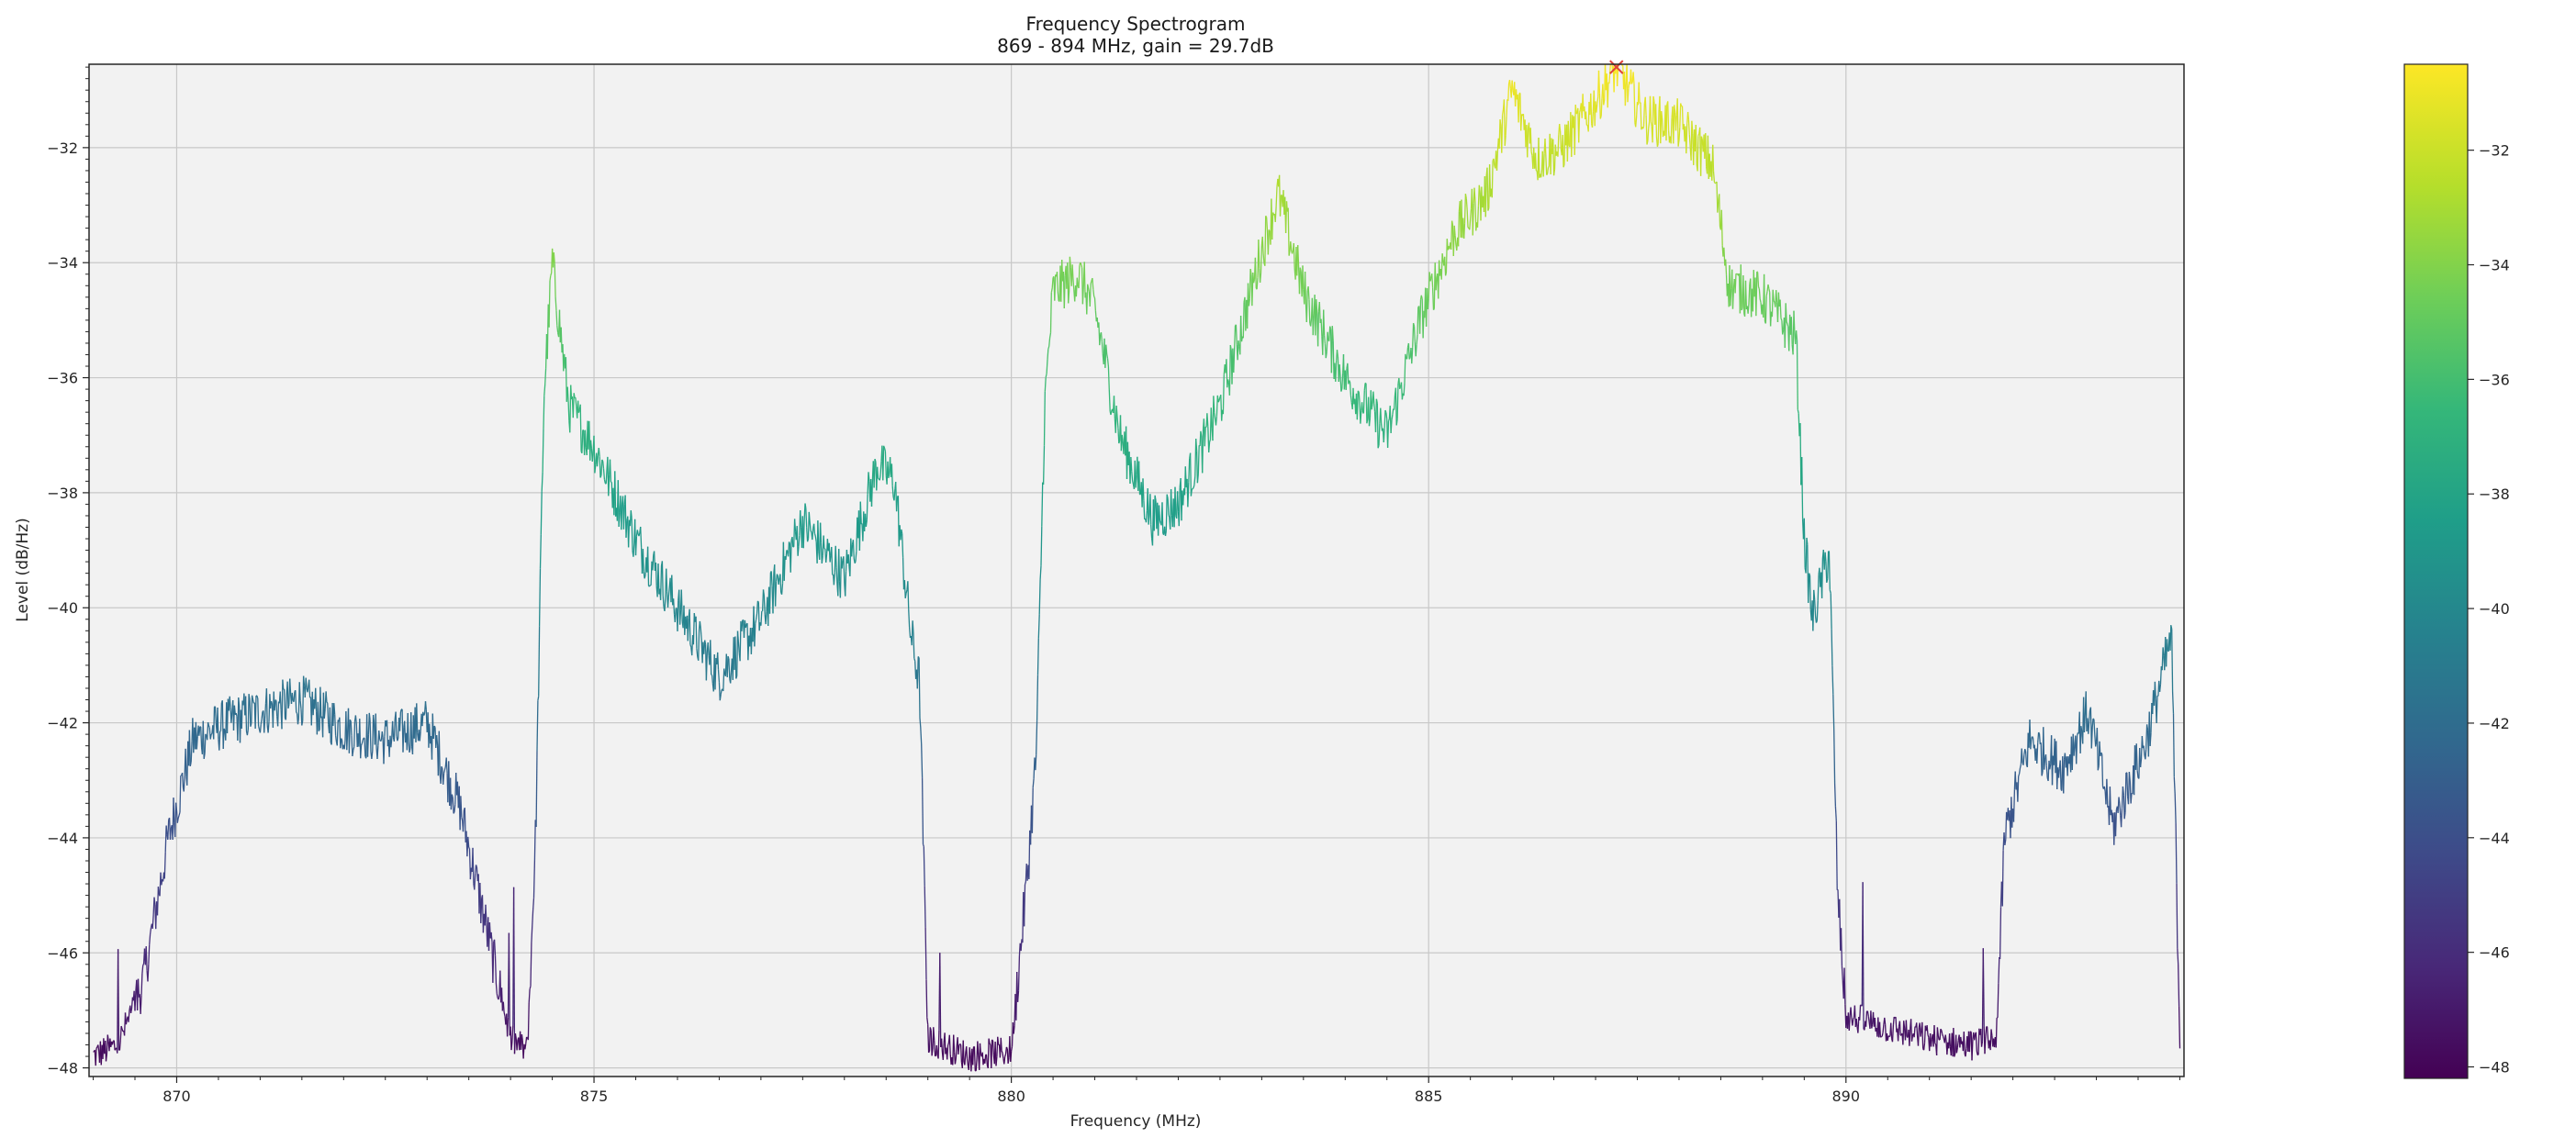 This screenshot has height=1138, width=2576. Describe the element at coordinates (62, 378) in the screenshot. I see `y-tick-label: −36` at that location.